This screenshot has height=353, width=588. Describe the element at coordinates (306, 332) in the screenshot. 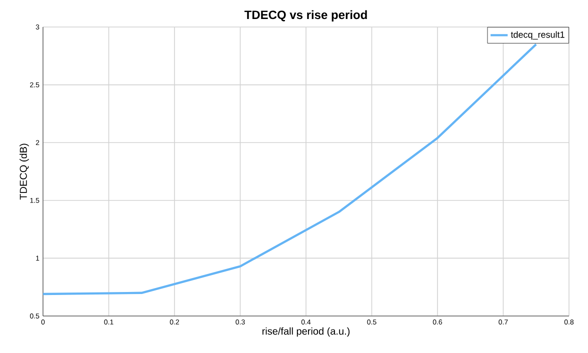

I see `x-axis-title: rise/fall period (a.u.)` at that location.